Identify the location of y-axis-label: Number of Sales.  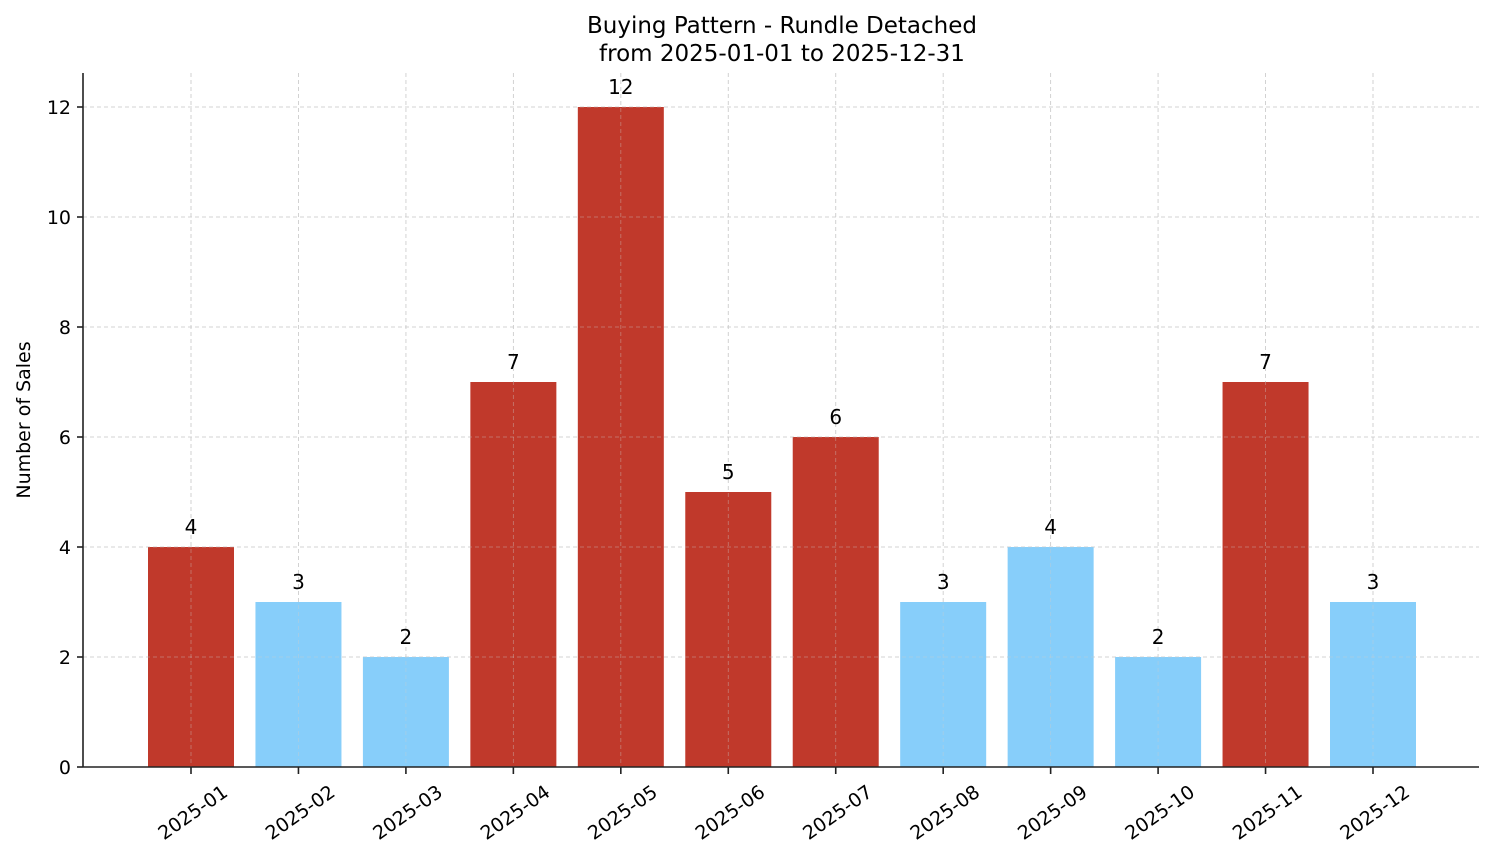
(24, 419).